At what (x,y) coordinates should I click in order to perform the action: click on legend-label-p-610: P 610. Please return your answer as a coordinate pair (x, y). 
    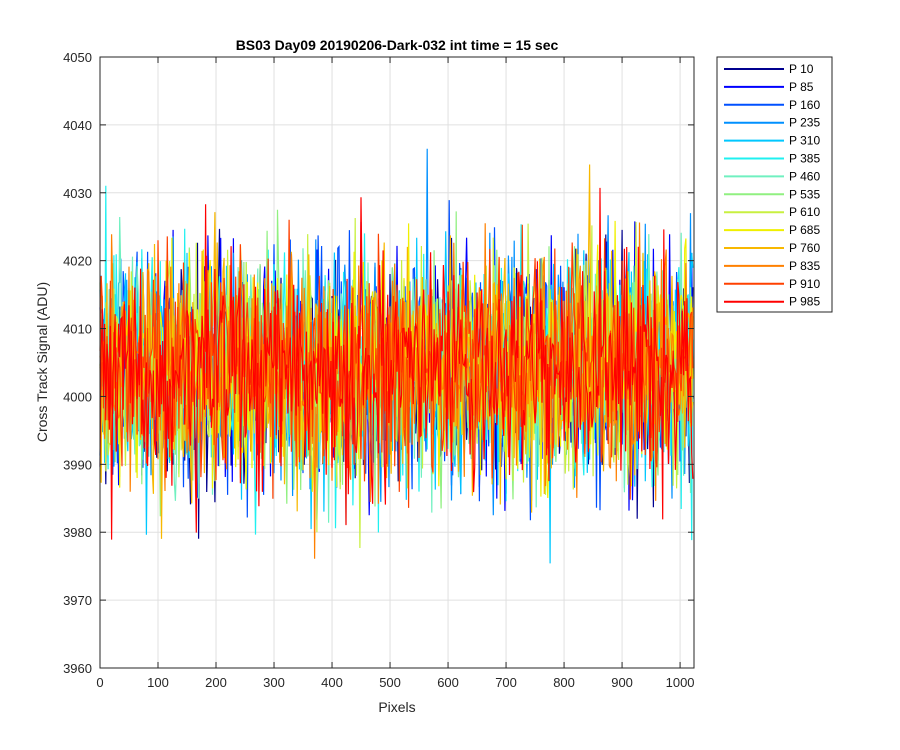
    Looking at the image, I should click on (804, 212).